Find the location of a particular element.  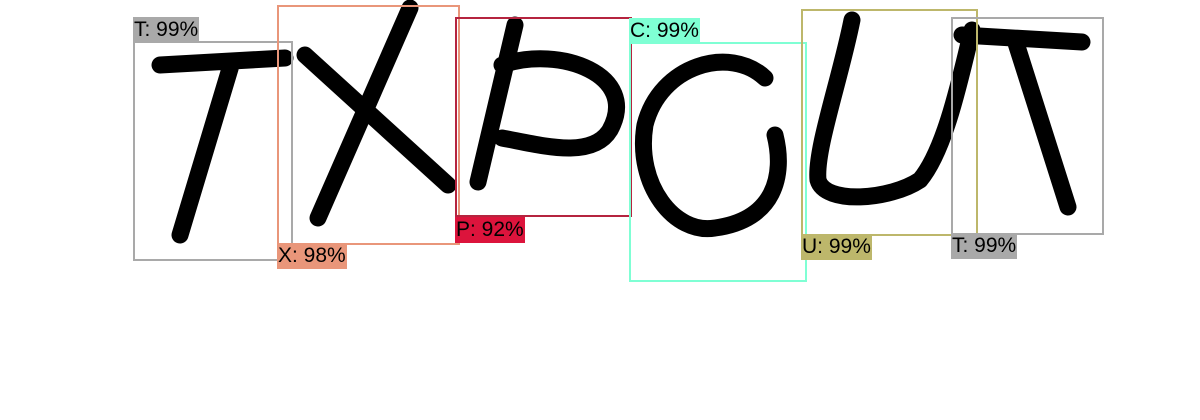

detection-label-x: X: 98% is located at coordinates (312, 256).